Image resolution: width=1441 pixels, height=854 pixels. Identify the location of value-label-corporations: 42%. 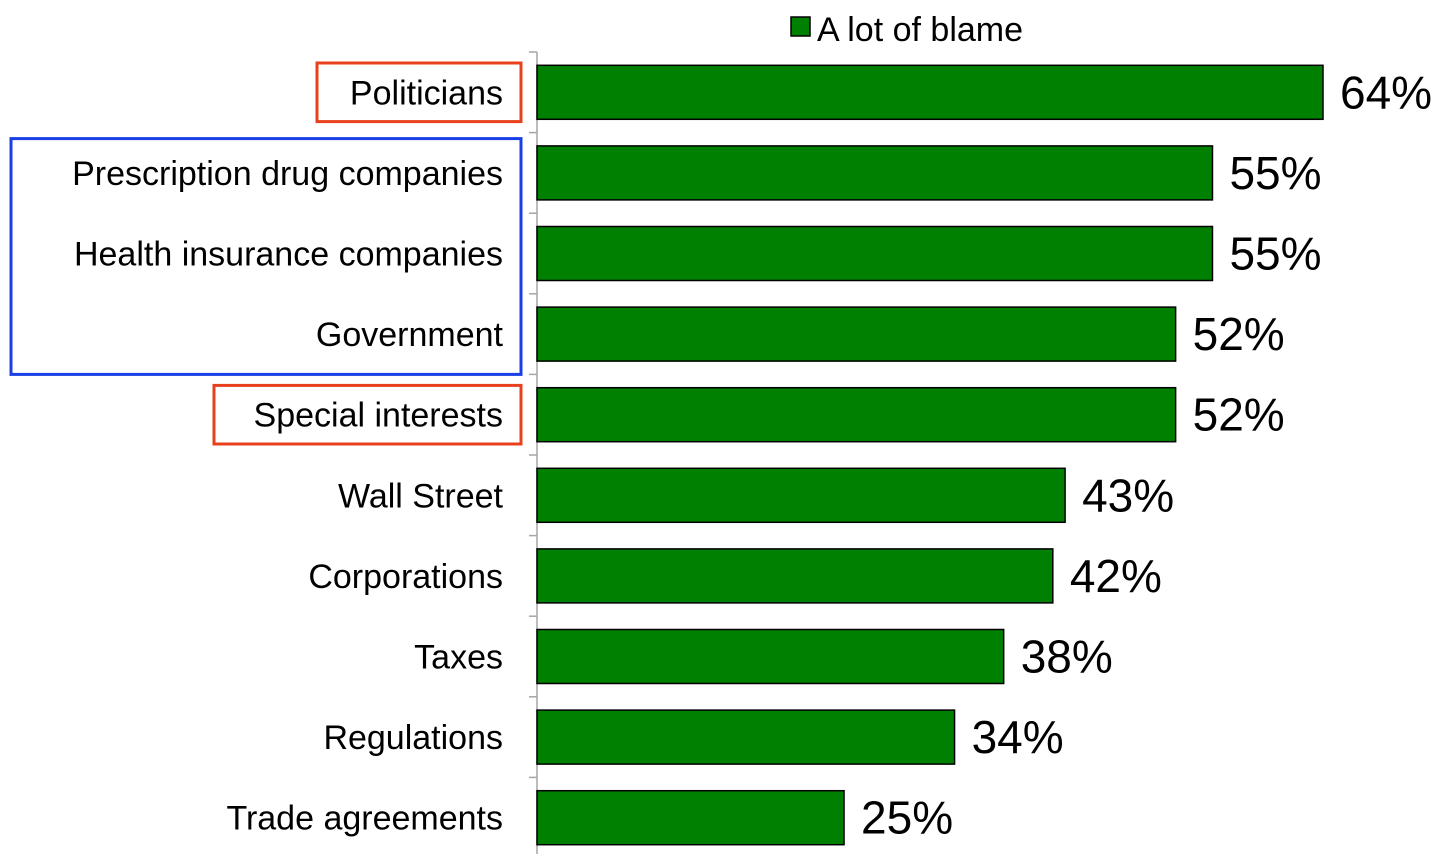
(1116, 576).